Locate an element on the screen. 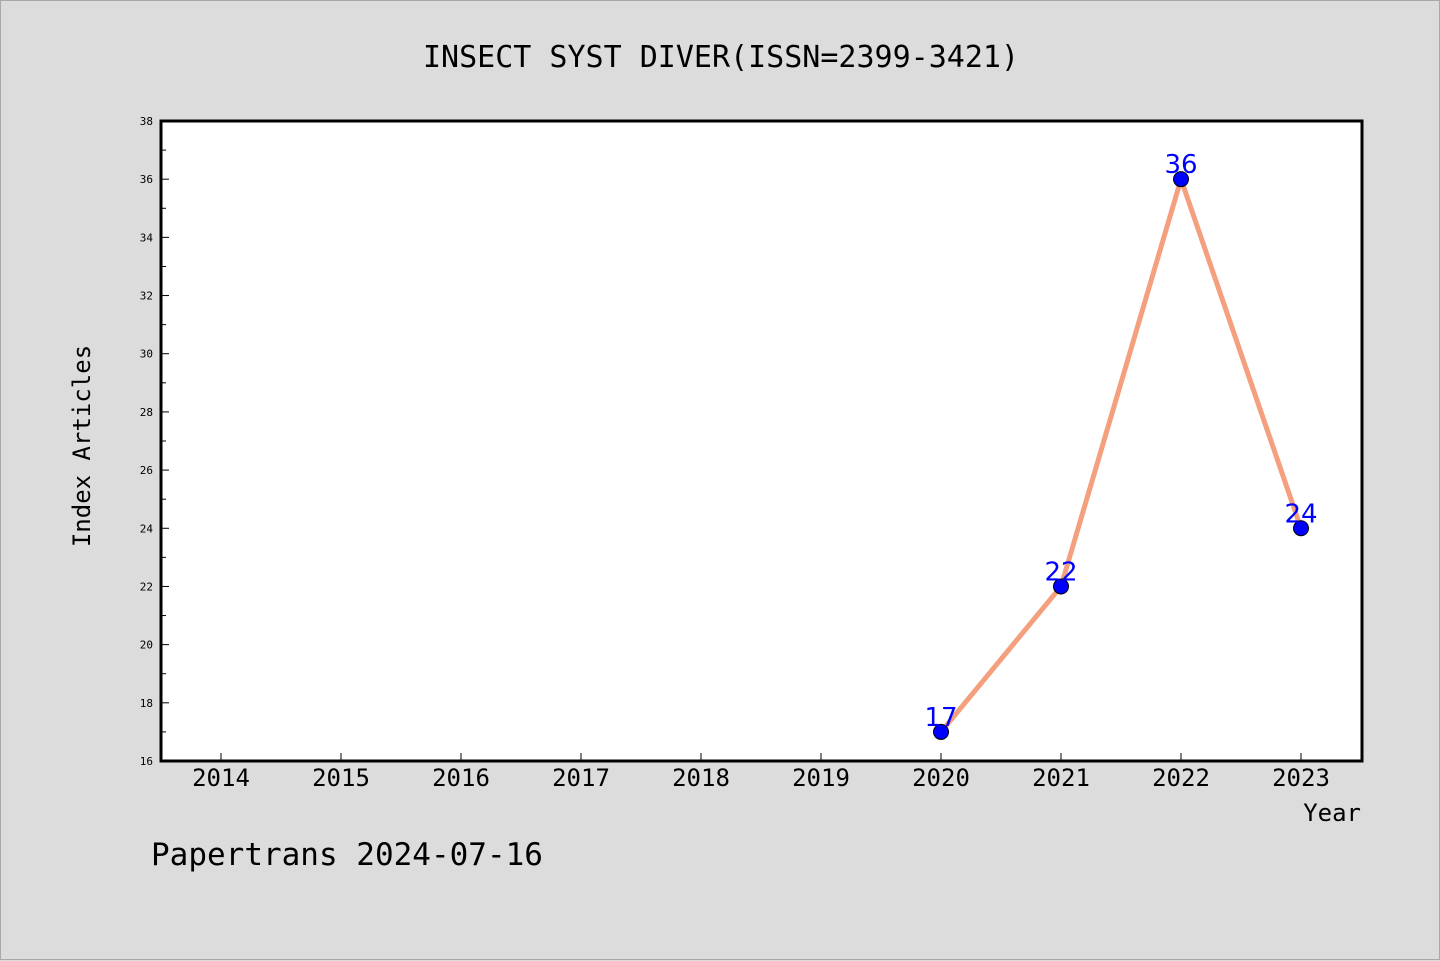 This screenshot has width=1440, height=961. data-label: 22 is located at coordinates (1060, 572).